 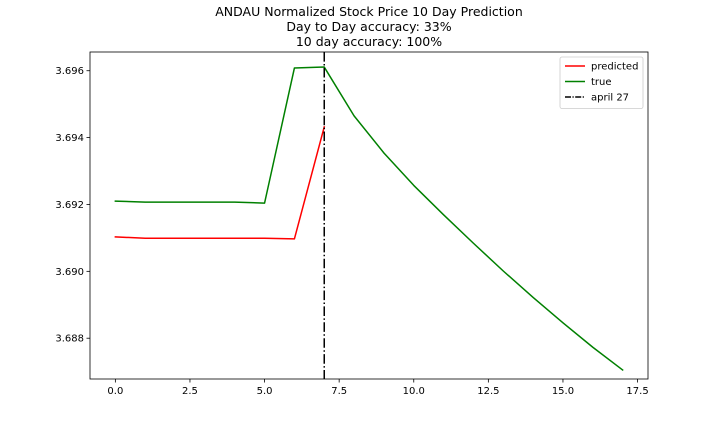 What do you see at coordinates (69, 272) in the screenshot?
I see `y-tick-label: 3.690` at bounding box center [69, 272].